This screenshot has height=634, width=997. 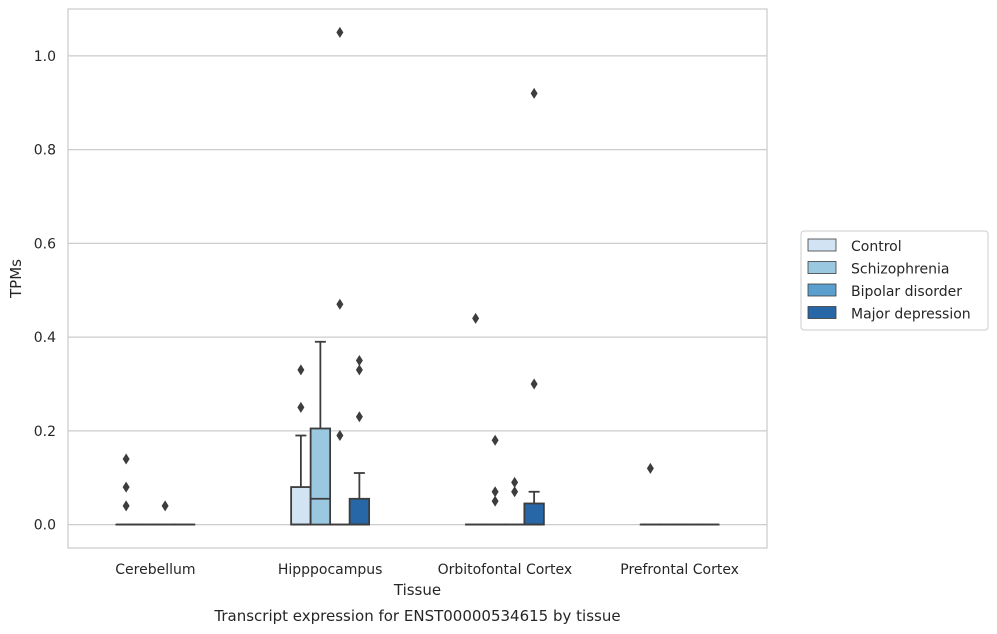 What do you see at coordinates (417, 590) in the screenshot?
I see `x-axis-label: Tissue` at bounding box center [417, 590].